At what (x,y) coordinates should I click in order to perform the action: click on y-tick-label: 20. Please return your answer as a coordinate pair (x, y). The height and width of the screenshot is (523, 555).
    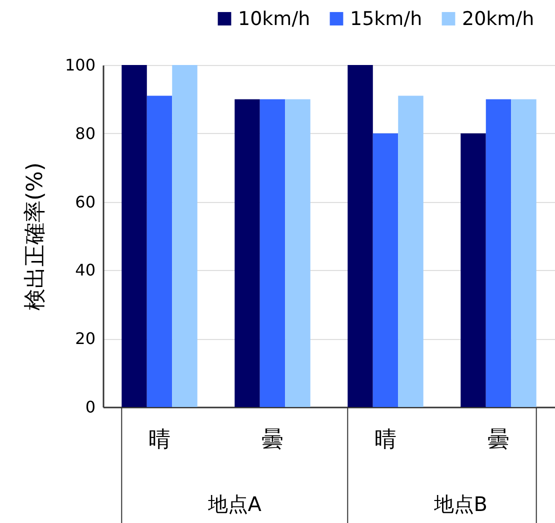
    Looking at the image, I should click on (85, 338).